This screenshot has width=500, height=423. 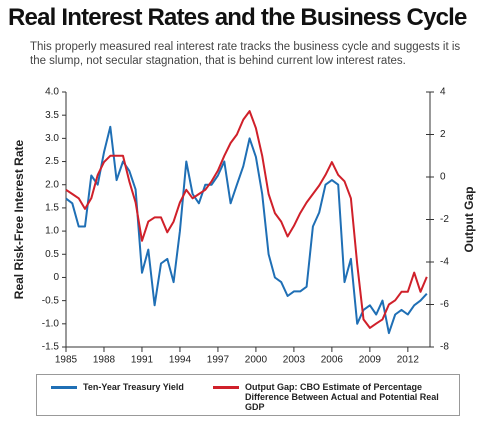 I want to click on y-tick-label: 0.5, so click(x=52, y=254).